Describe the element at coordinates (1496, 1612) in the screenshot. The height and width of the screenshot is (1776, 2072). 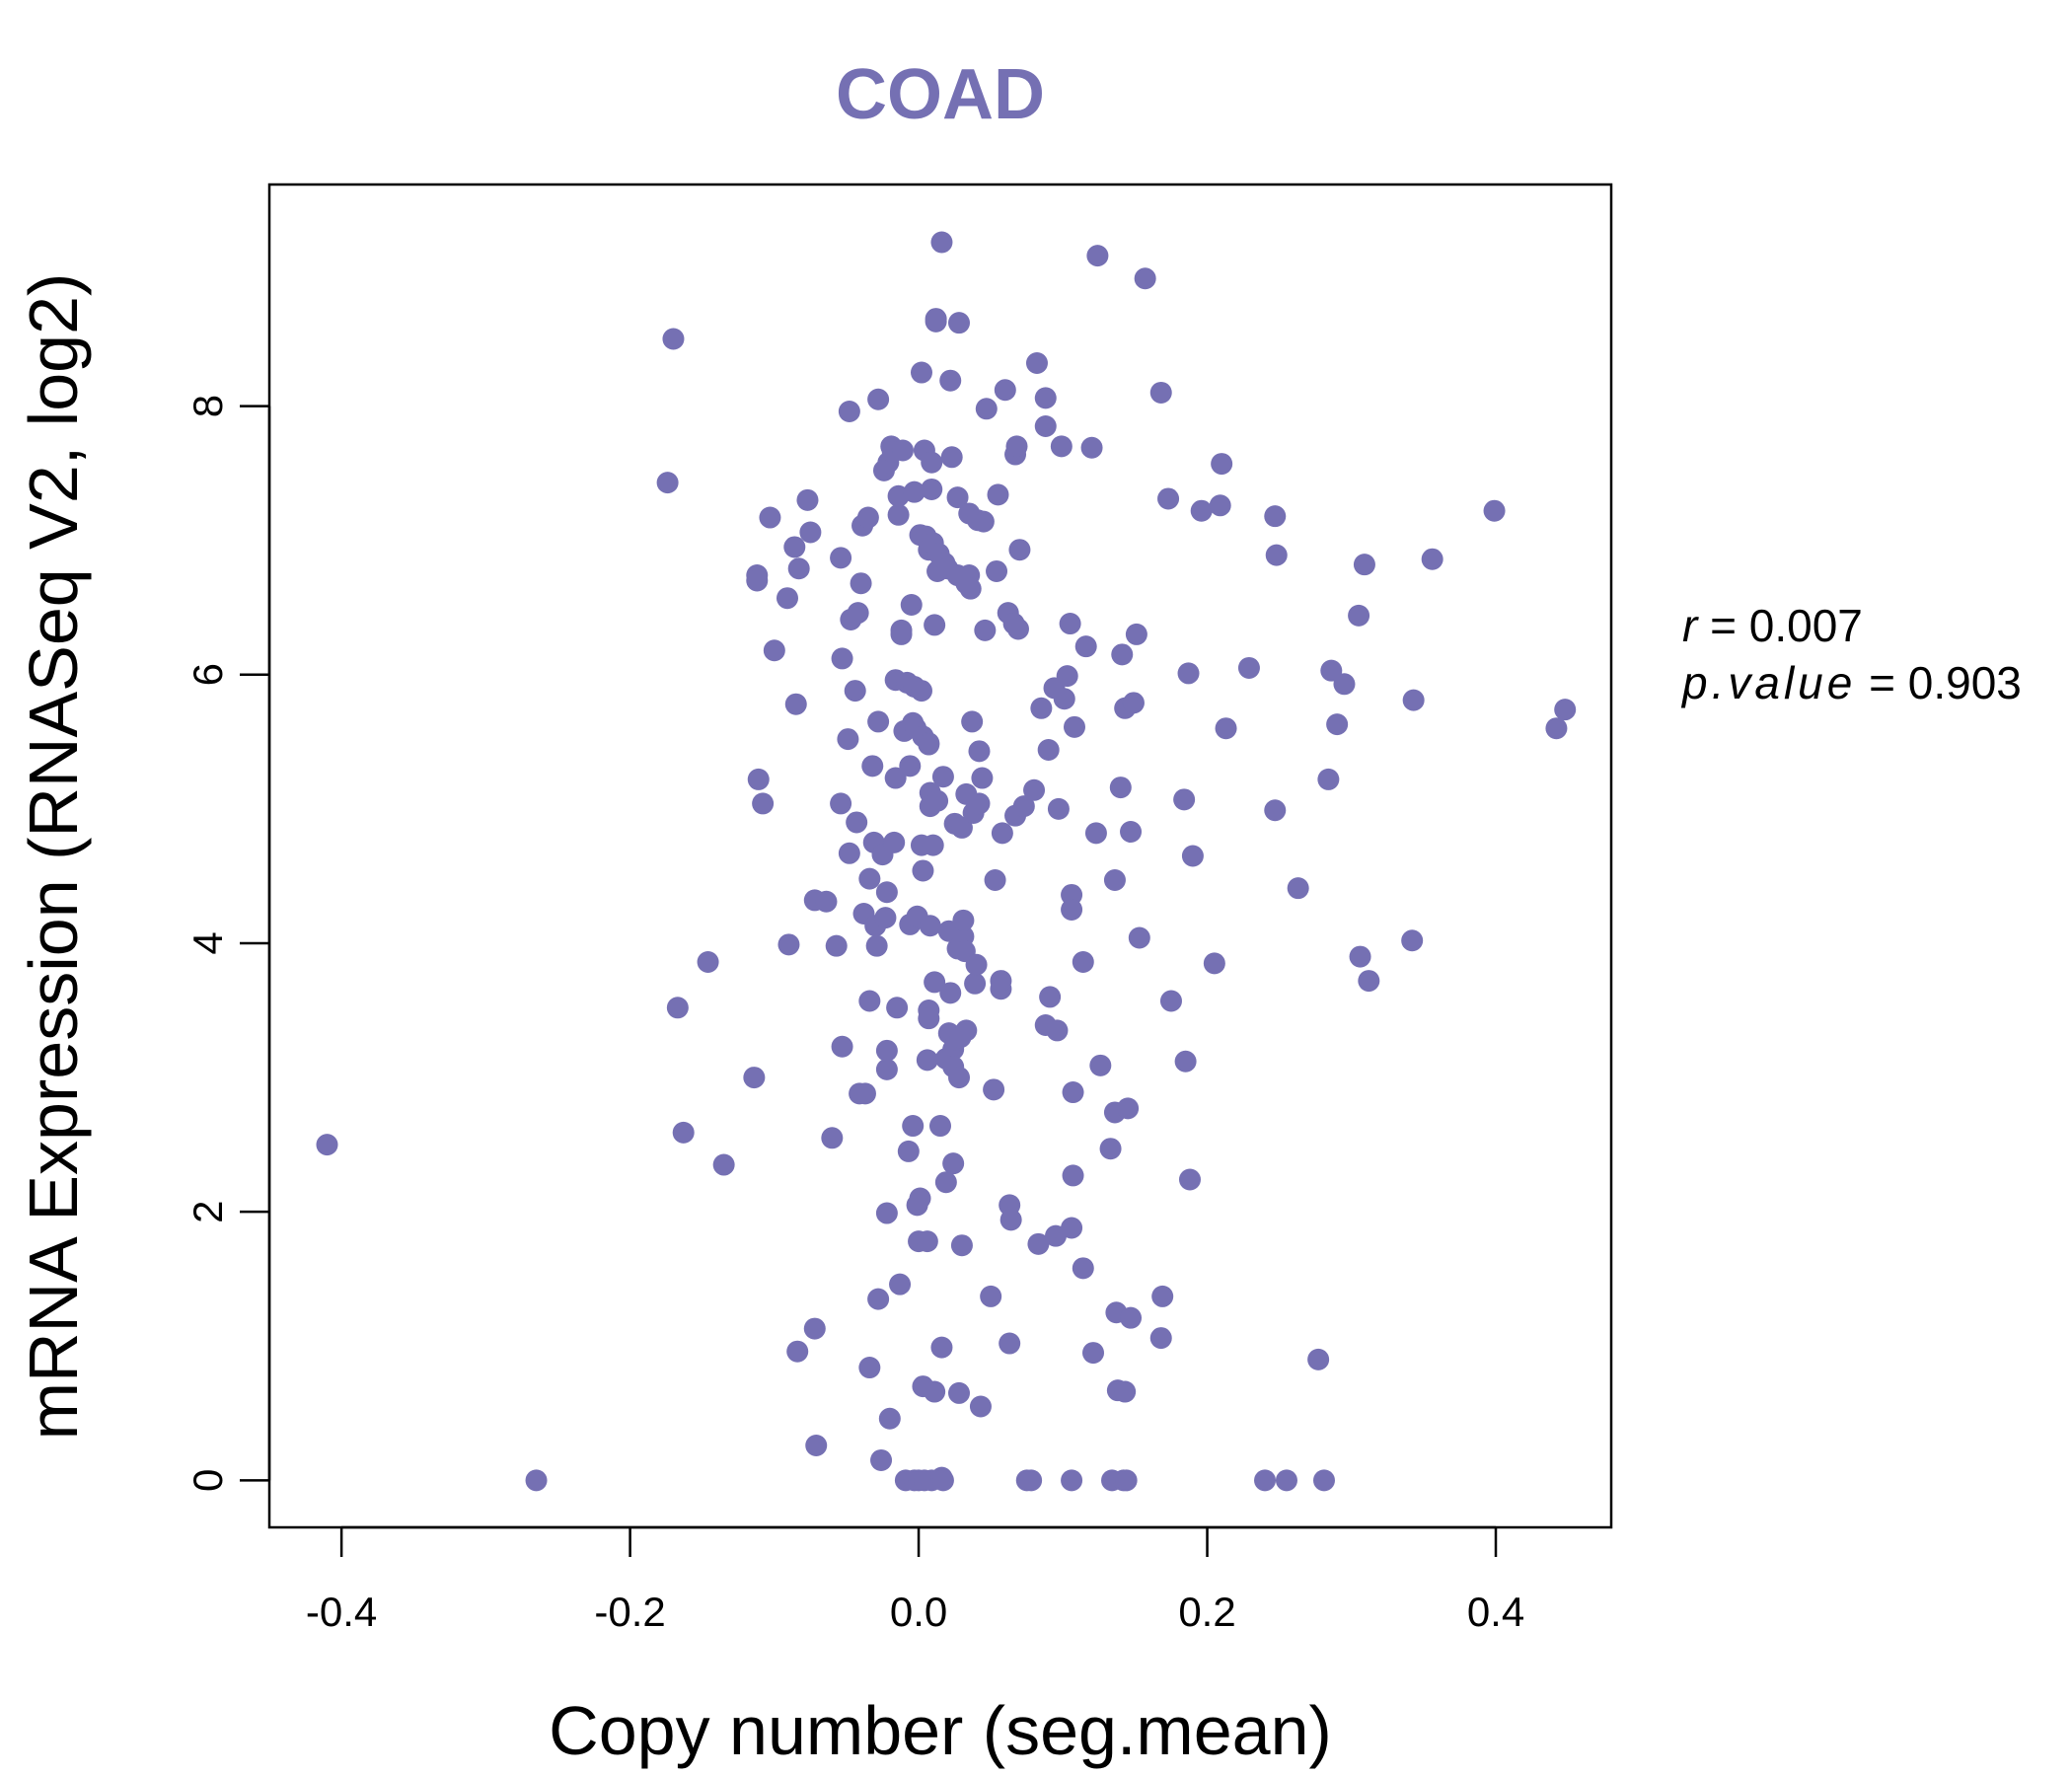
I see `x-tick-label: 0.4` at that location.